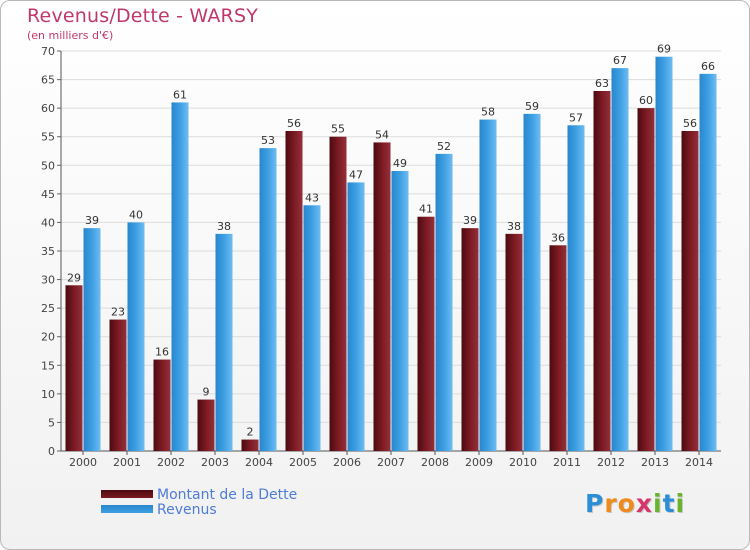 The height and width of the screenshot is (550, 750). I want to click on x-tick-label: 2004, so click(259, 462).